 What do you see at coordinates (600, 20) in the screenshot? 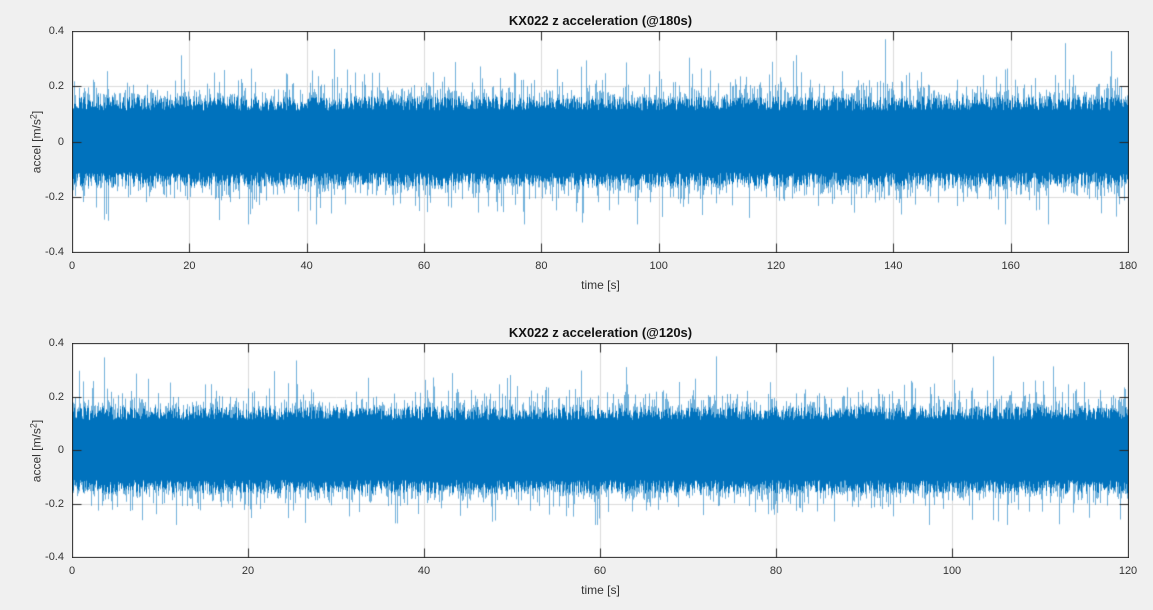
I see `plot-title: KX022 z acceleration (@180s)` at bounding box center [600, 20].